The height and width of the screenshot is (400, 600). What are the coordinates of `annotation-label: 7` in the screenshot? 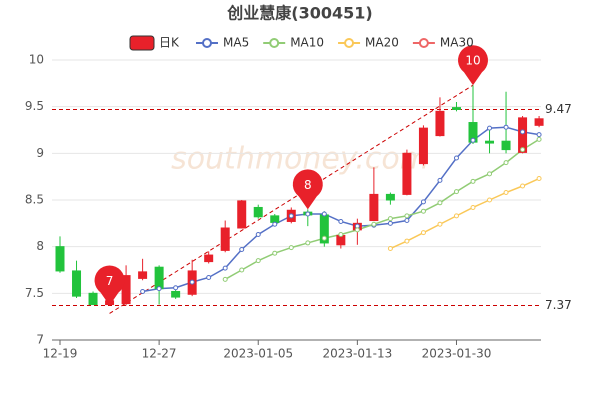 It's located at (110, 281).